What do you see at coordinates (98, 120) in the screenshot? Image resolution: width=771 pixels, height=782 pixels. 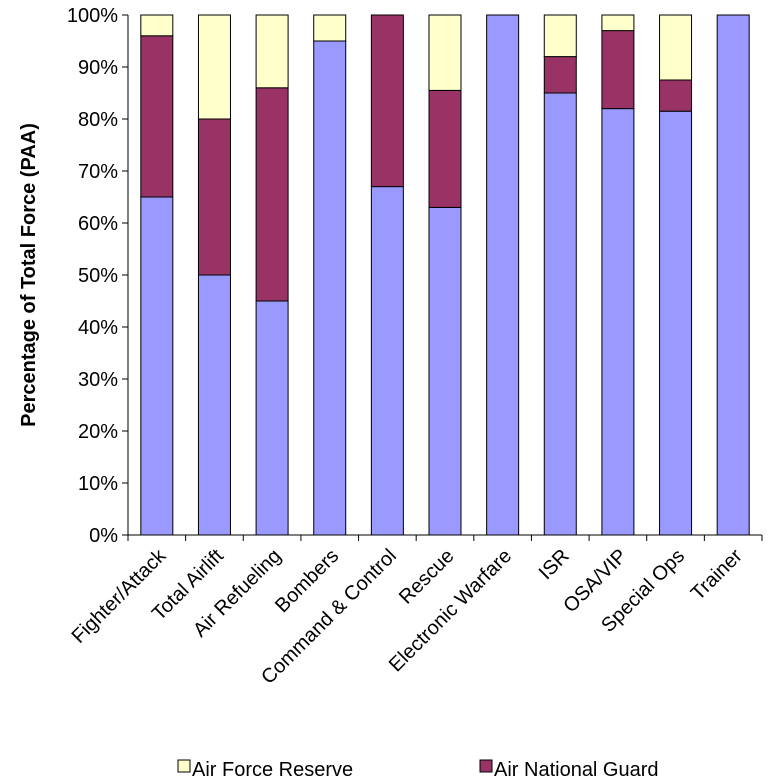 I see `y-tick-label: 80%` at bounding box center [98, 120].